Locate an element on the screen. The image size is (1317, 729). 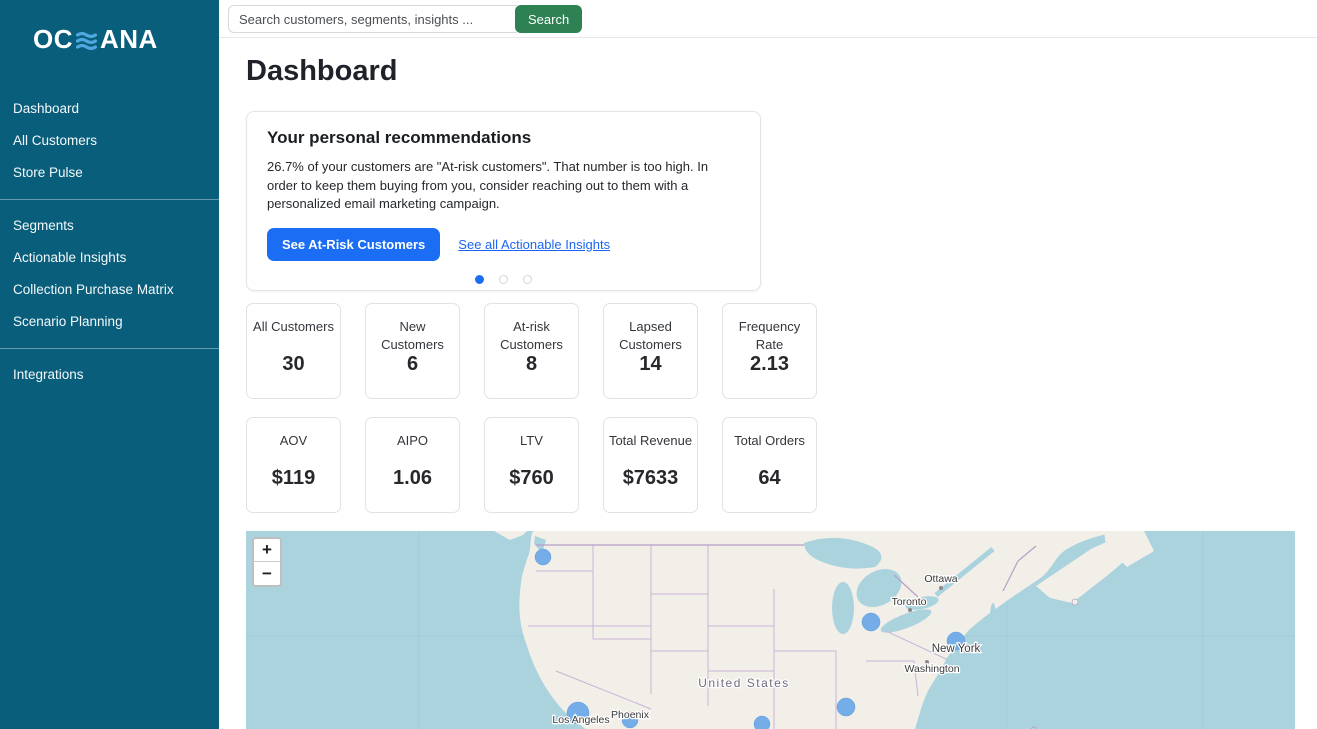
stat-card-aov: AOV $119 is located at coordinates (293, 465).